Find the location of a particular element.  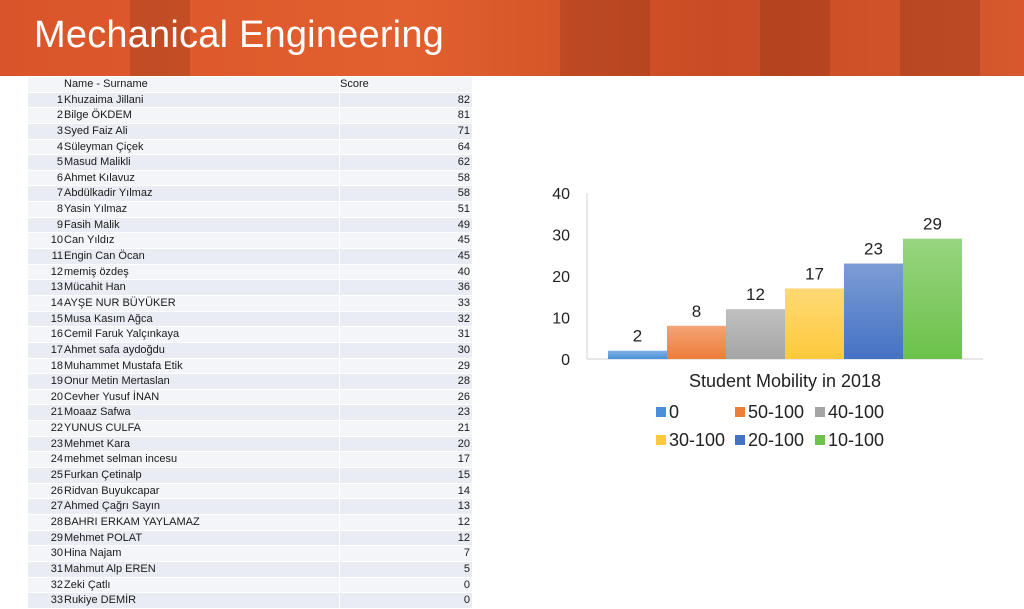

score-cell: 23 is located at coordinates (463, 412).